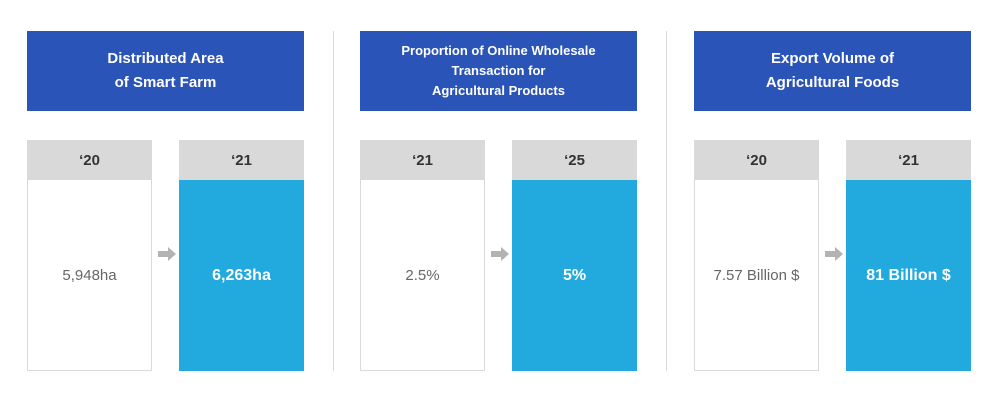 The height and width of the screenshot is (400, 1000). I want to click on value-label: 5,948ha, so click(89, 275).